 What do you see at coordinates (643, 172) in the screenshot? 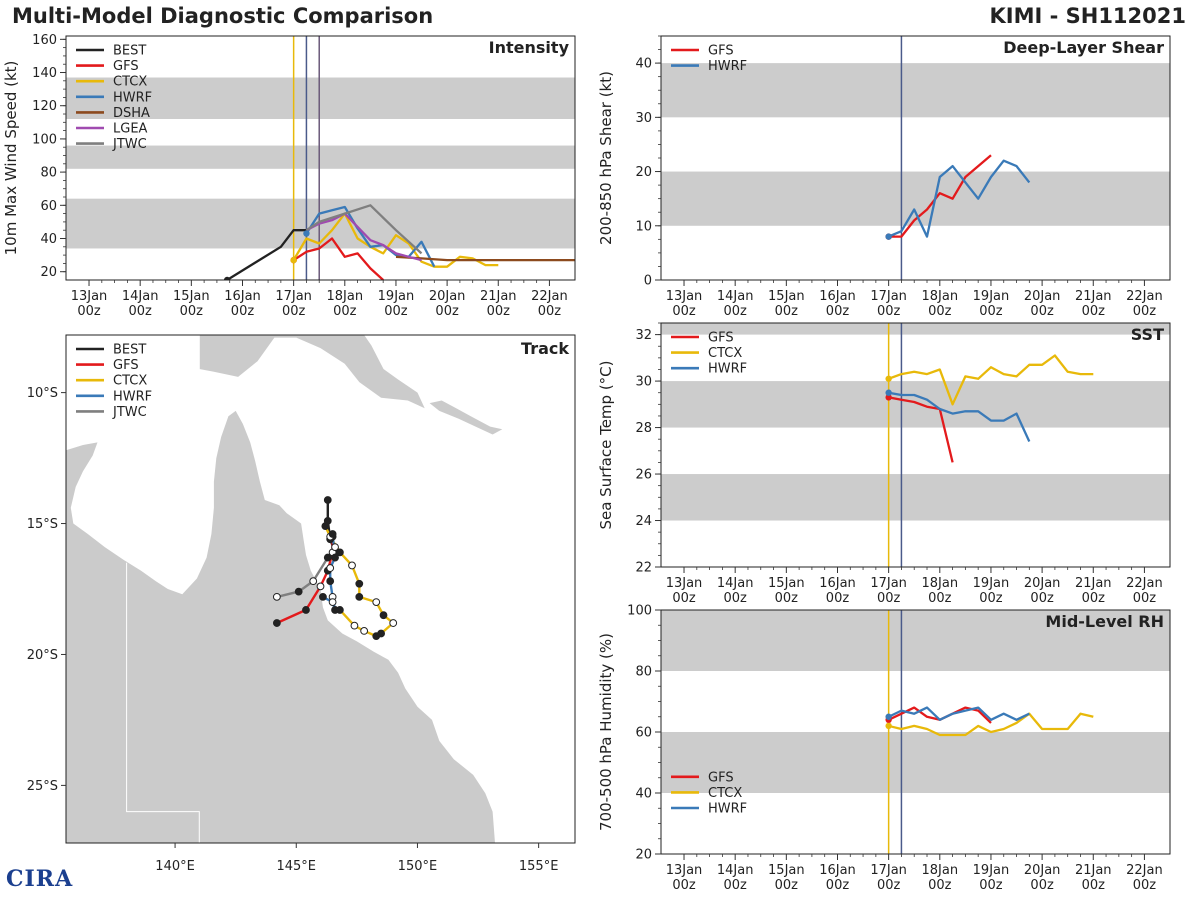
I see `y-tick-label: 20` at bounding box center [643, 172].